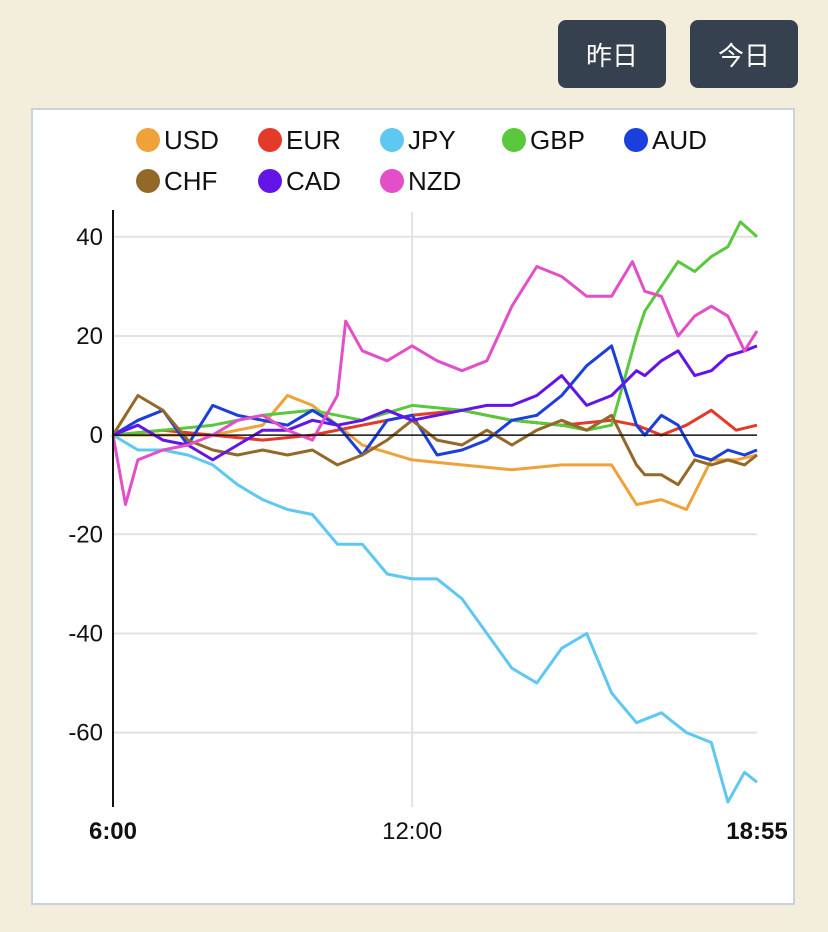  What do you see at coordinates (85, 534) in the screenshot?
I see `y-tick-label: -20` at bounding box center [85, 534].